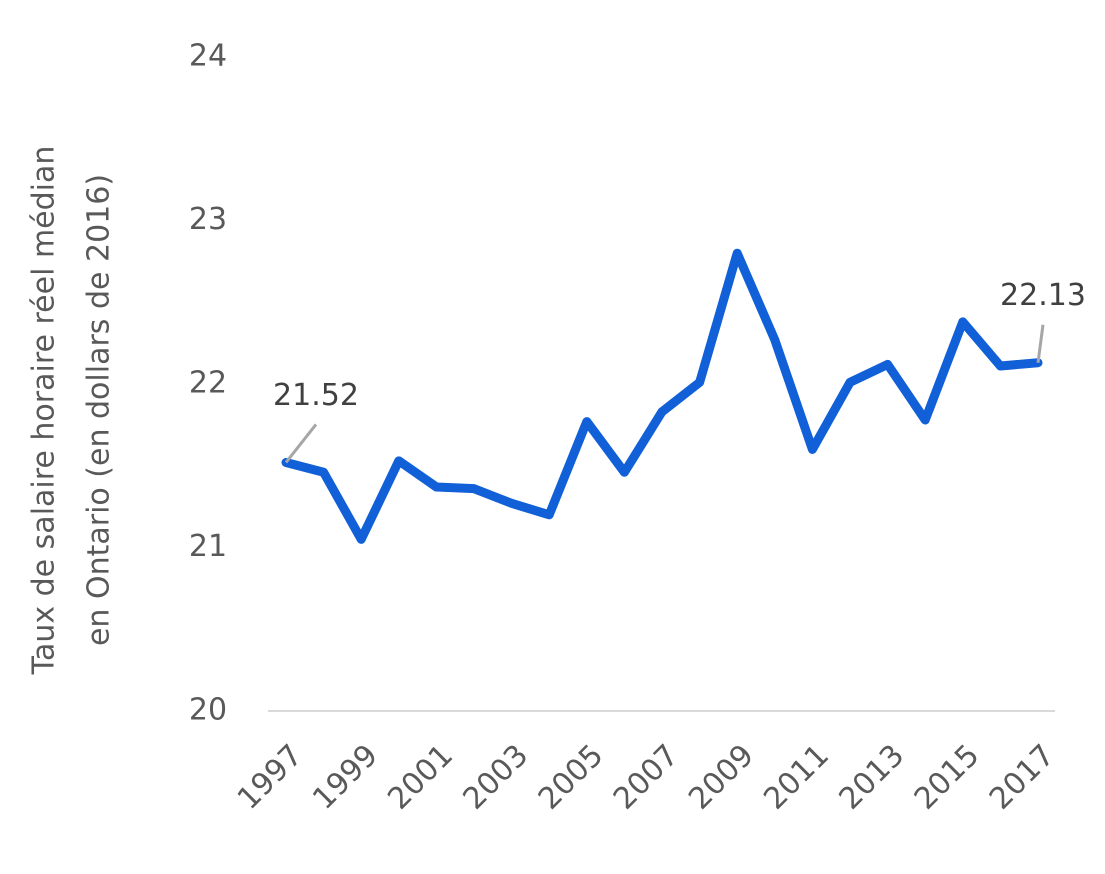 The image size is (1105, 874). I want to click on x-tick-label: 2003, so click(496, 777).